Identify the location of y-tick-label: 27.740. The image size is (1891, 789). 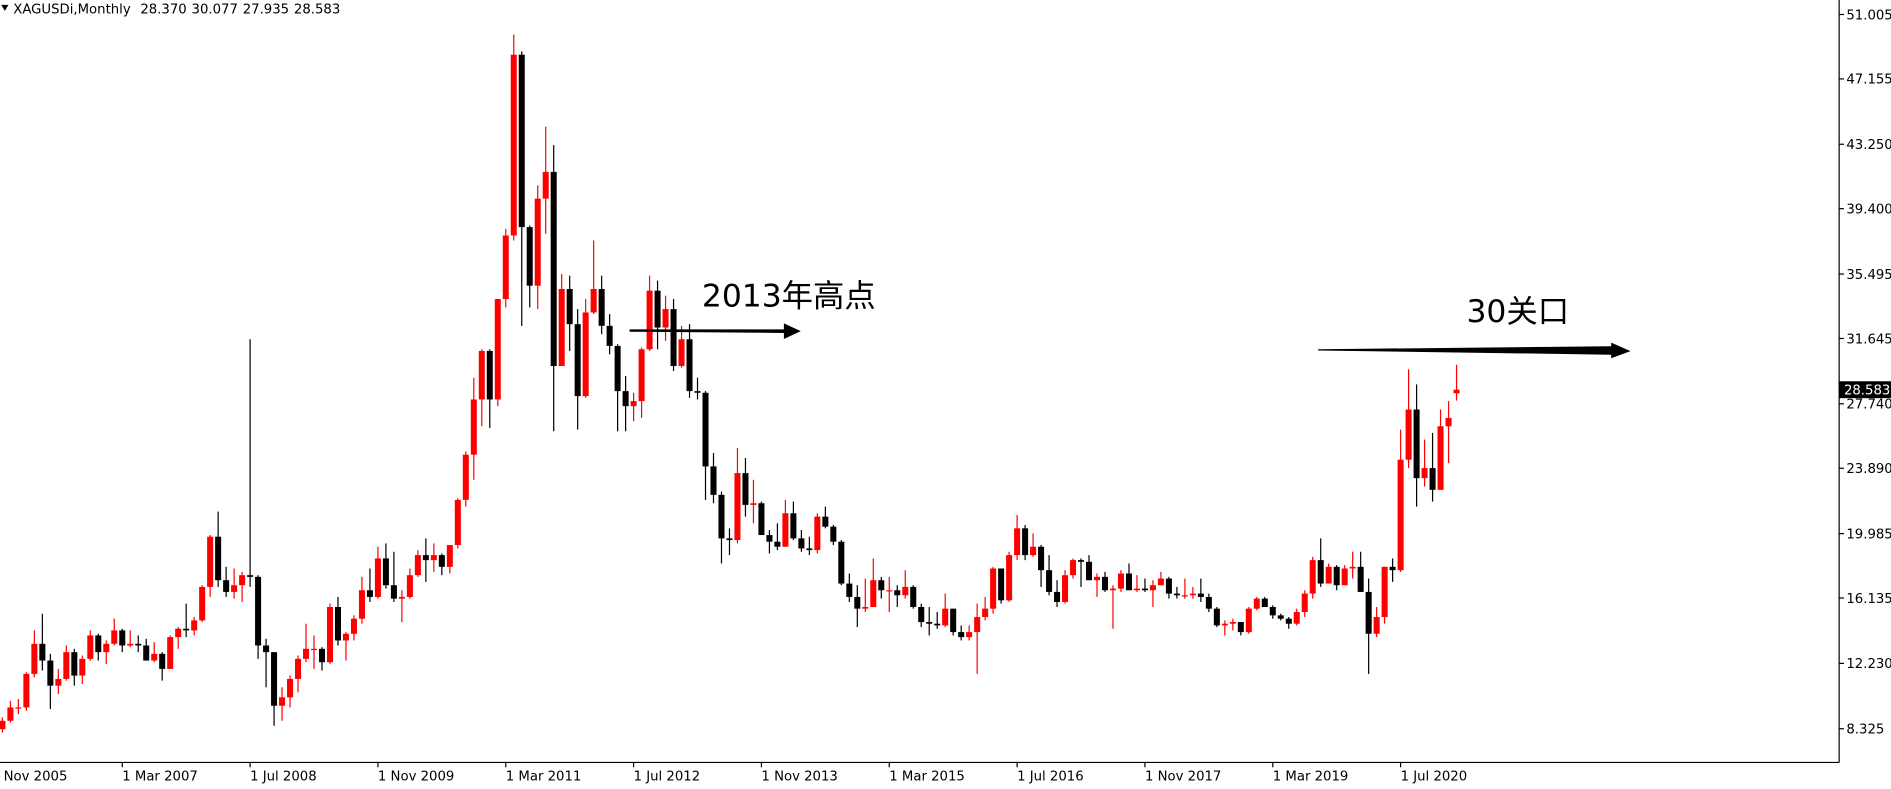
(1868, 405).